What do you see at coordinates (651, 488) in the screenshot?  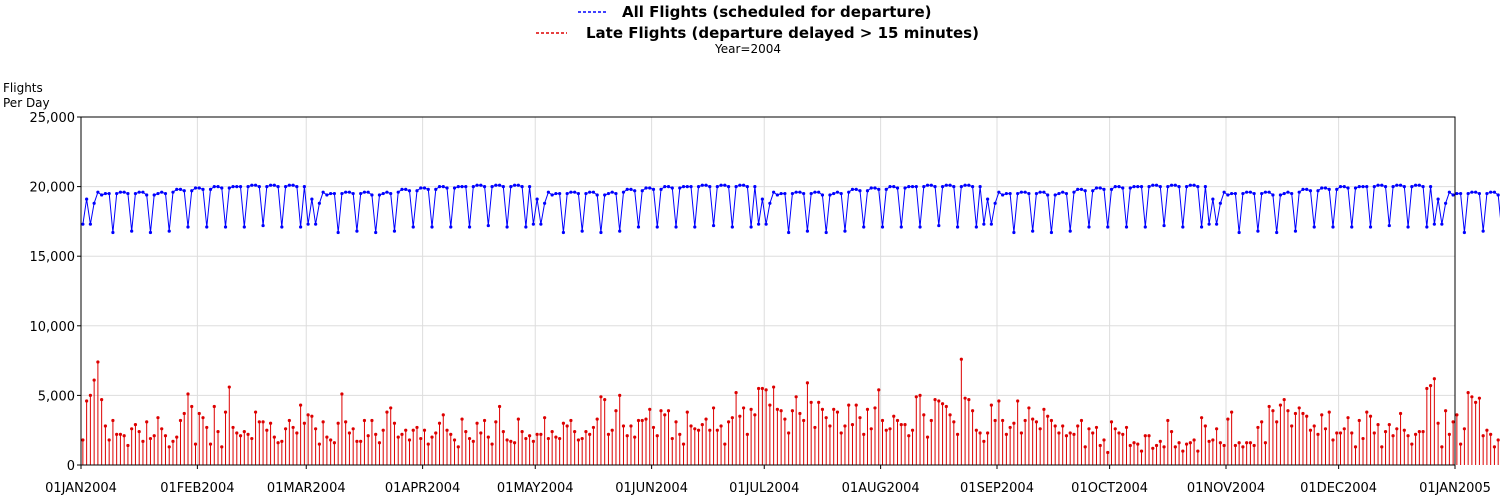 I see `x-tick-label: 01JUN2004` at bounding box center [651, 488].